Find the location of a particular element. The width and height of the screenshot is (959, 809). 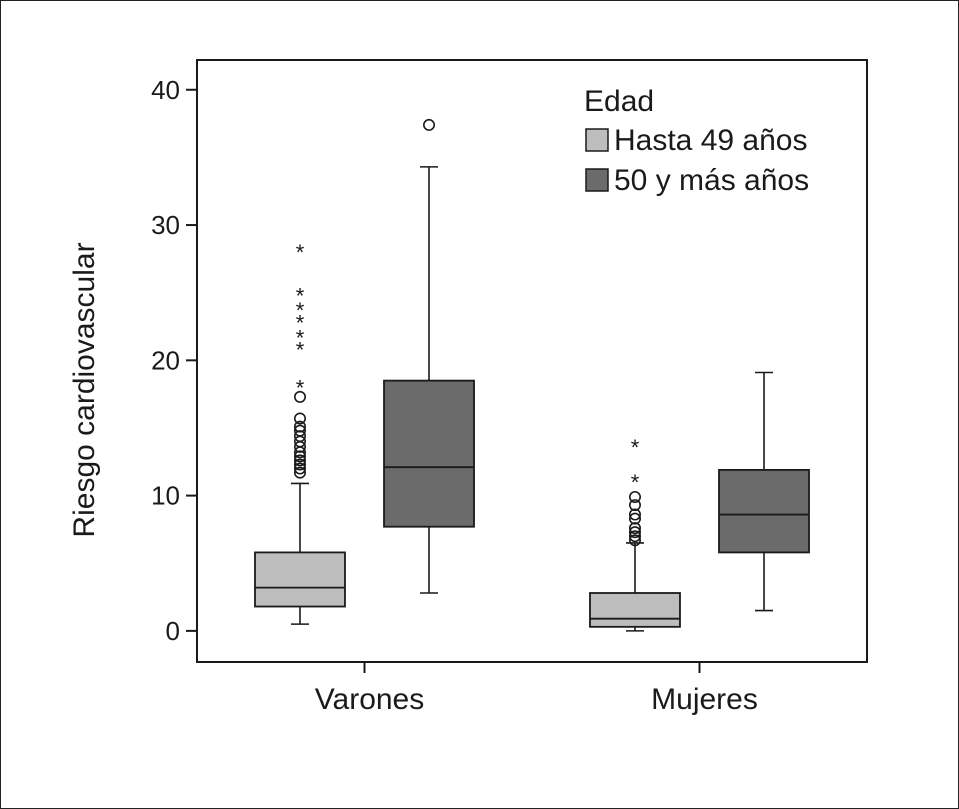

x-category-label: Mujeres is located at coordinates (704, 699).